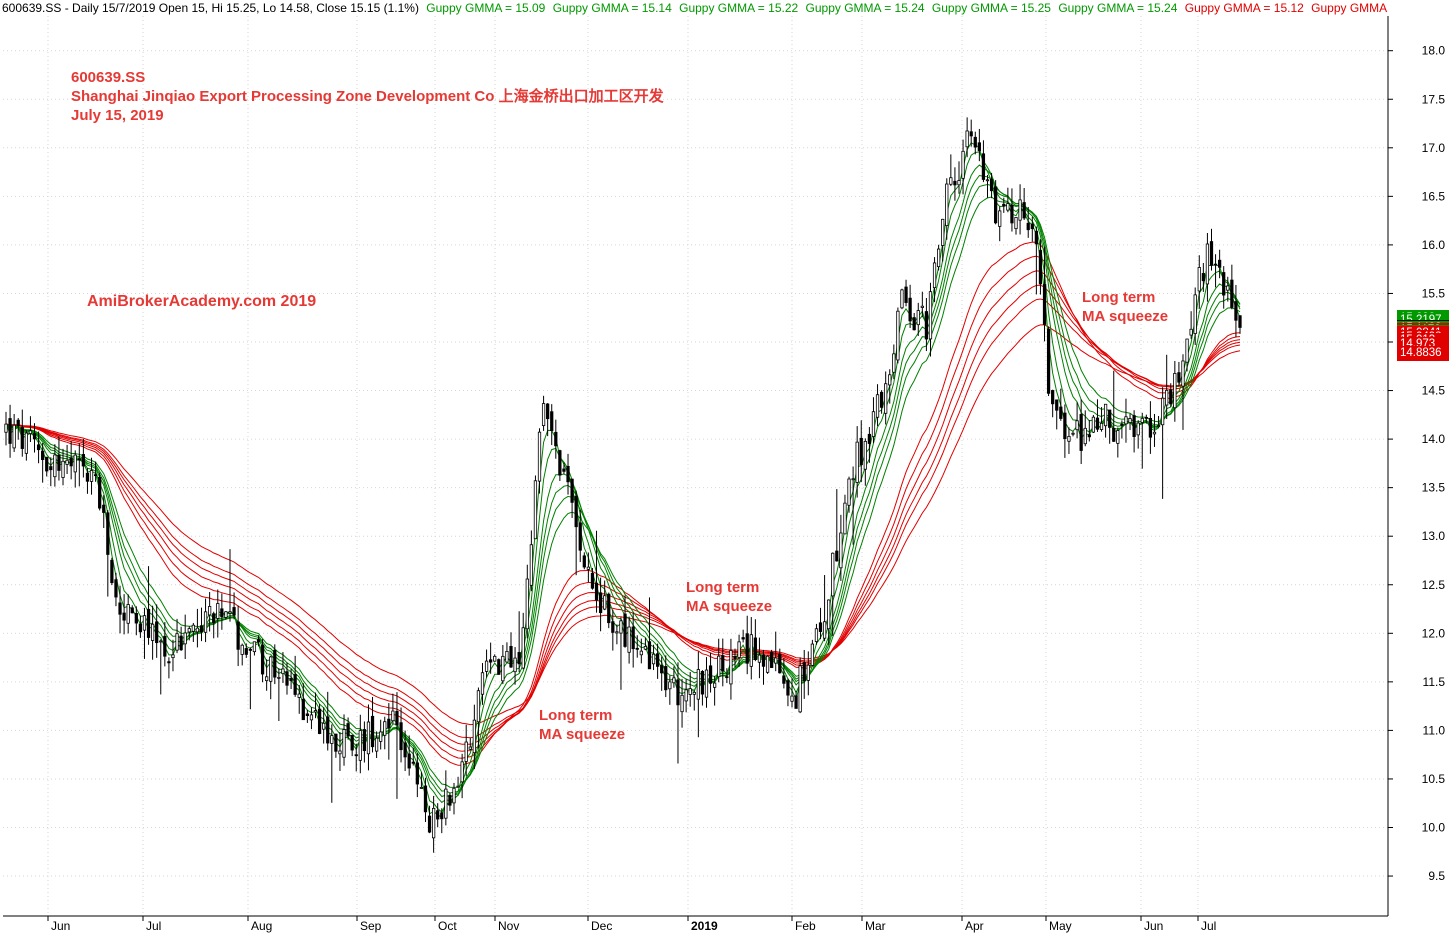 This screenshot has height=934, width=1450. What do you see at coordinates (447, 926) in the screenshot?
I see `x-tick-label: Oct` at bounding box center [447, 926].